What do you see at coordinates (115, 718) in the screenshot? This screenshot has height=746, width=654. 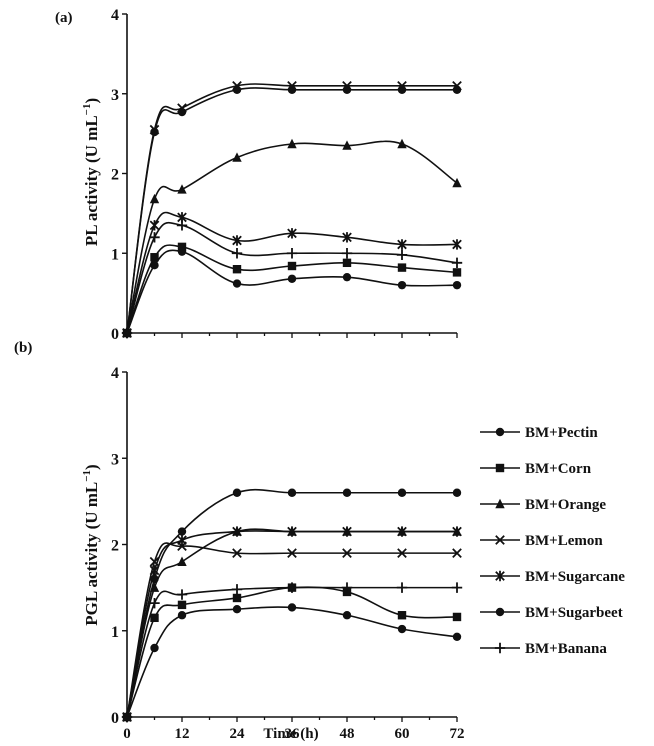 I see `panel-b-y-tick-label: 0` at bounding box center [115, 718].